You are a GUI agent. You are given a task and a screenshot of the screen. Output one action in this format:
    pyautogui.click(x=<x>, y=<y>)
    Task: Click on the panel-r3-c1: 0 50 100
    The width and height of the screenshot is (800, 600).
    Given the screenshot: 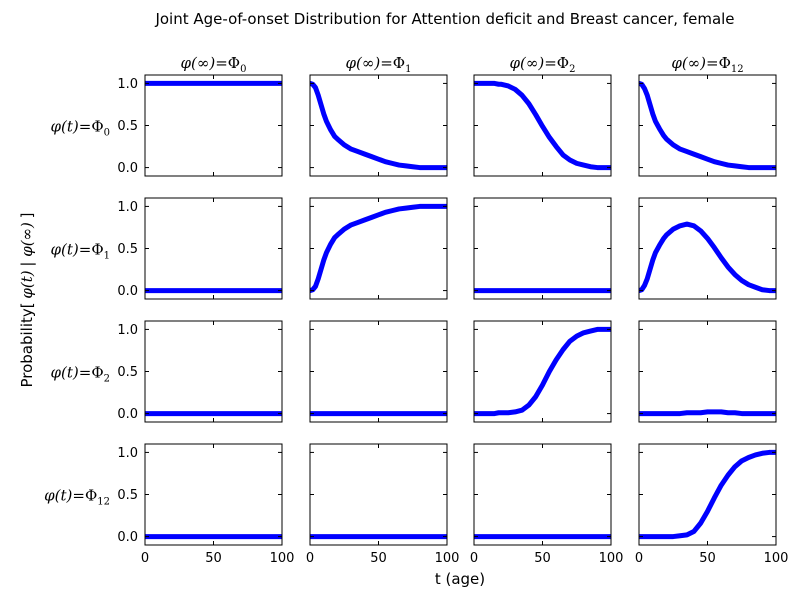 What is the action you would take?
    pyautogui.click(x=383, y=504)
    